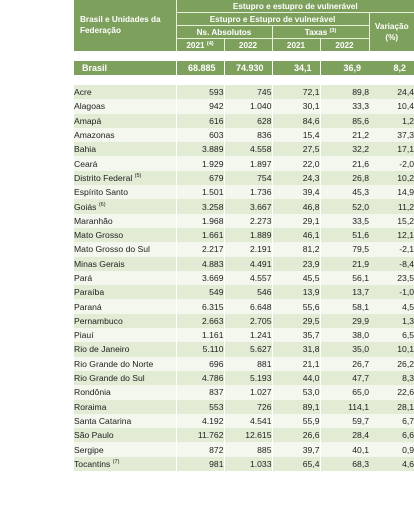  Describe the element at coordinates (408, 449) in the screenshot. I see `variation: 0,9` at that location.